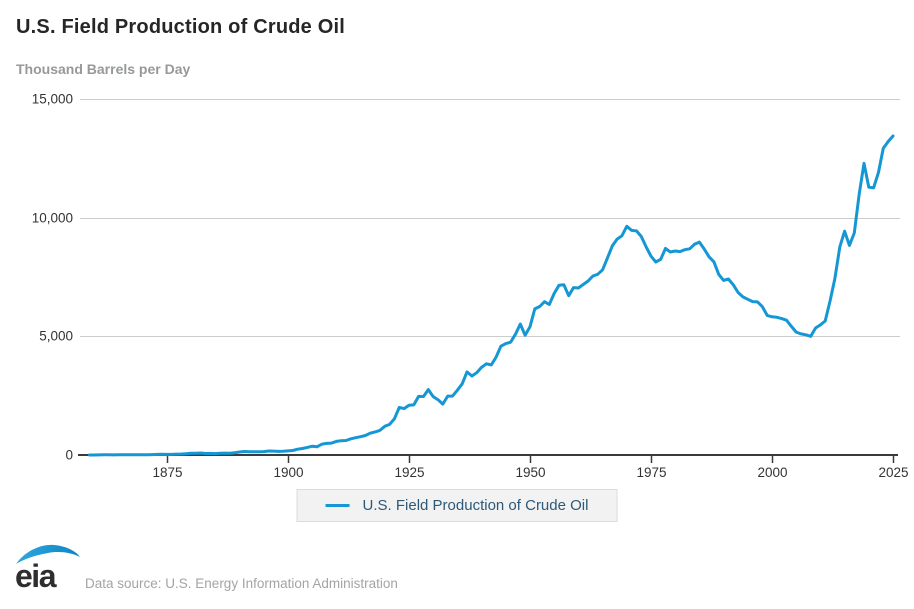 Image resolution: width=914 pixels, height=609 pixels. I want to click on x-axis-tick-label: 1900, so click(288, 472).